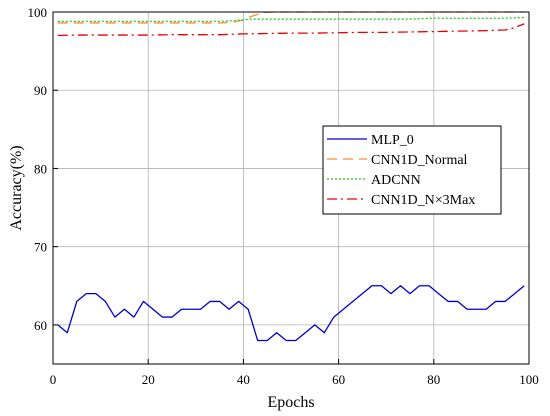  What do you see at coordinates (40, 247) in the screenshot?
I see `y-tick-label: 70` at bounding box center [40, 247].